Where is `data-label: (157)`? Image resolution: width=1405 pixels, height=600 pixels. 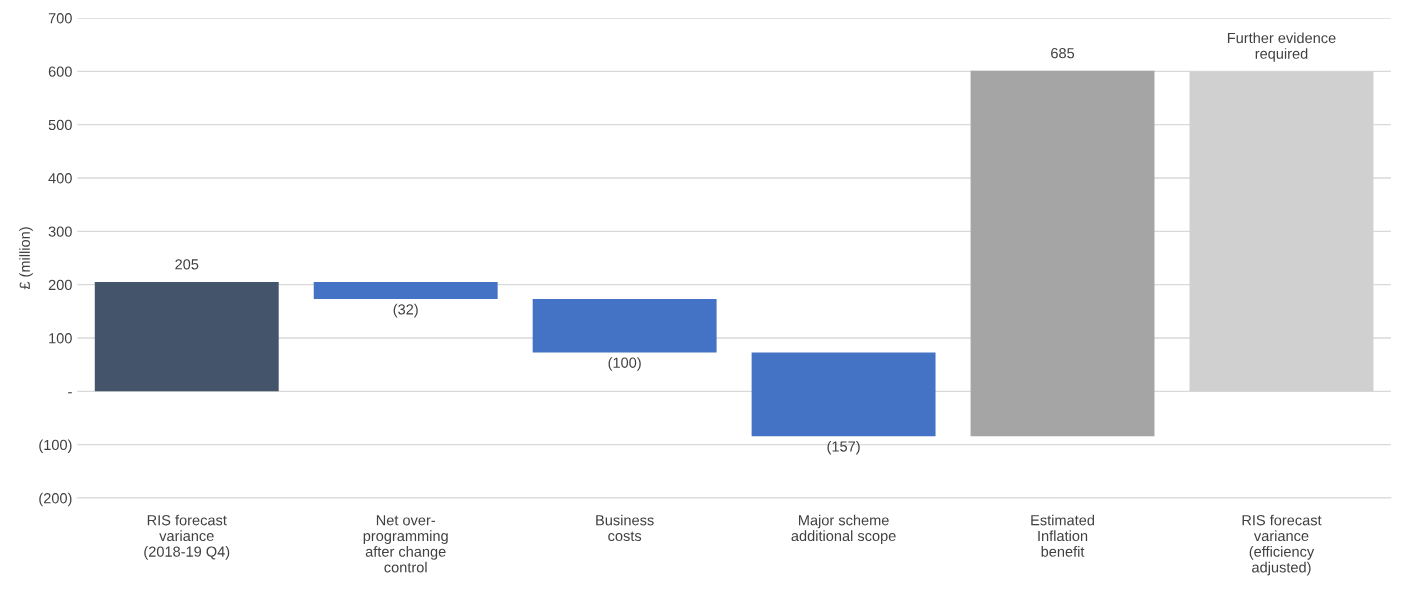 data-label: (157) is located at coordinates (843, 447).